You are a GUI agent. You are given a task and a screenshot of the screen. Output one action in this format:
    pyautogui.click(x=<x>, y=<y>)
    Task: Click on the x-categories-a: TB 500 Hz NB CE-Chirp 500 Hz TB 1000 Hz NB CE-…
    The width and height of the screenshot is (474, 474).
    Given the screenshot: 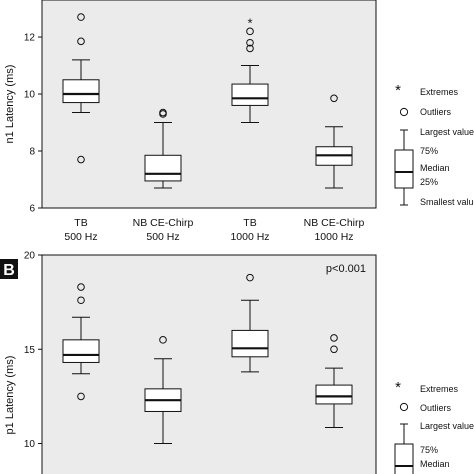 What is the action you would take?
    pyautogui.click(x=214, y=230)
    